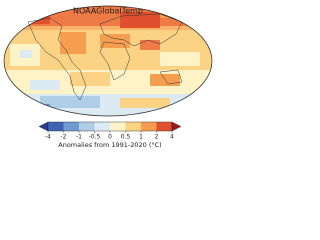 This screenshot has width=320, height=240. I want to click on colorbar-tick-label: 2, so click(157, 137).